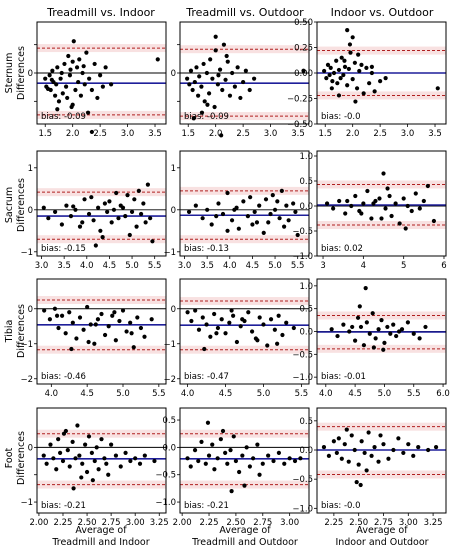  I want to click on svg-text: Sternum, so click(9, 73).